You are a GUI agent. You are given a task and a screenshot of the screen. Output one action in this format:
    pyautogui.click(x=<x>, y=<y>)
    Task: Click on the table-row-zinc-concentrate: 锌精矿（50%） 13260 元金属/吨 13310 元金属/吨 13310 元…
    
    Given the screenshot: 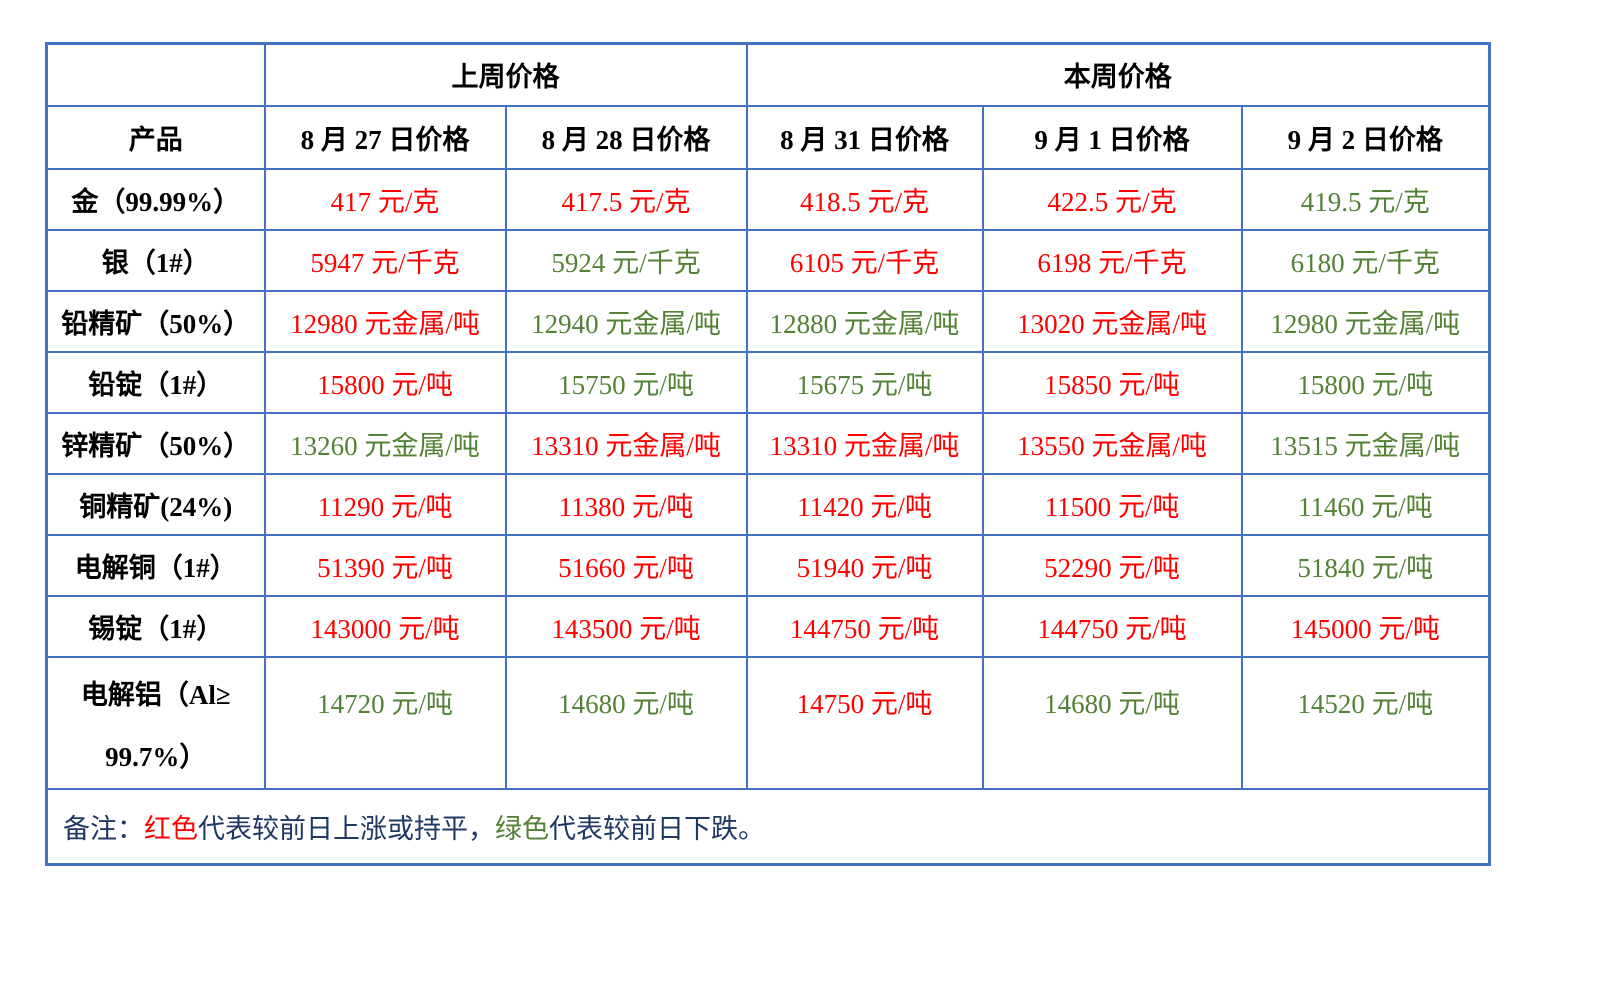 What is the action you would take?
    pyautogui.click(x=768, y=443)
    